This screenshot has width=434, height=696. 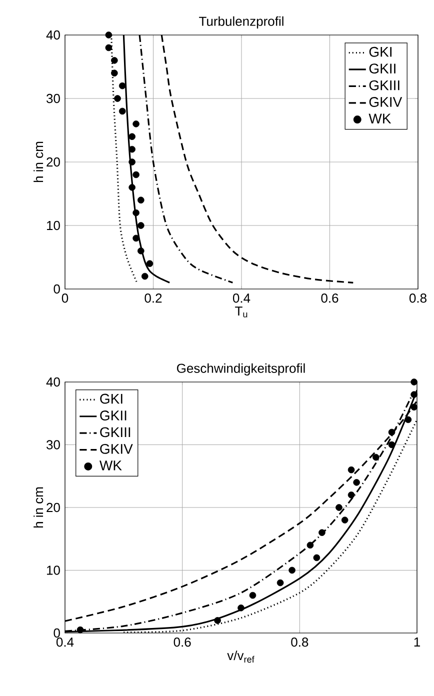 What do you see at coordinates (65, 298) in the screenshot?
I see `x-tick-label: 0` at bounding box center [65, 298].